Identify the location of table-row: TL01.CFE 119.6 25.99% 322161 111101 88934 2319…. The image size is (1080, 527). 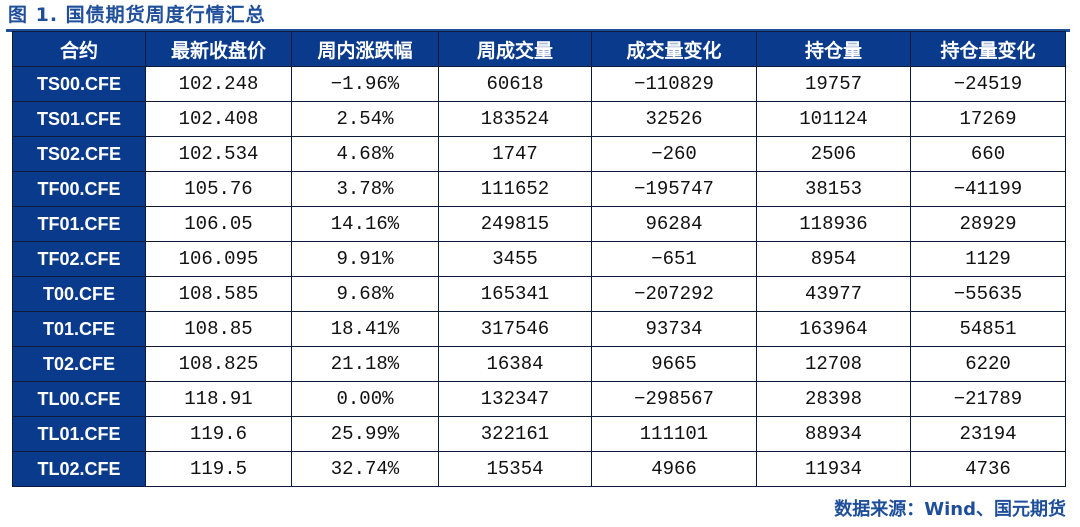
(539, 434).